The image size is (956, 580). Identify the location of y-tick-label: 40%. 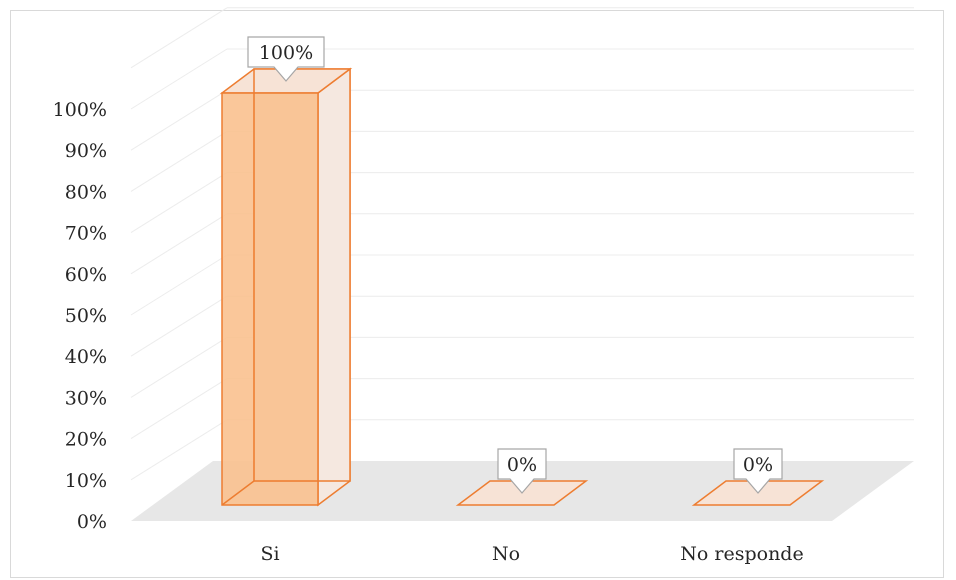
(86, 357).